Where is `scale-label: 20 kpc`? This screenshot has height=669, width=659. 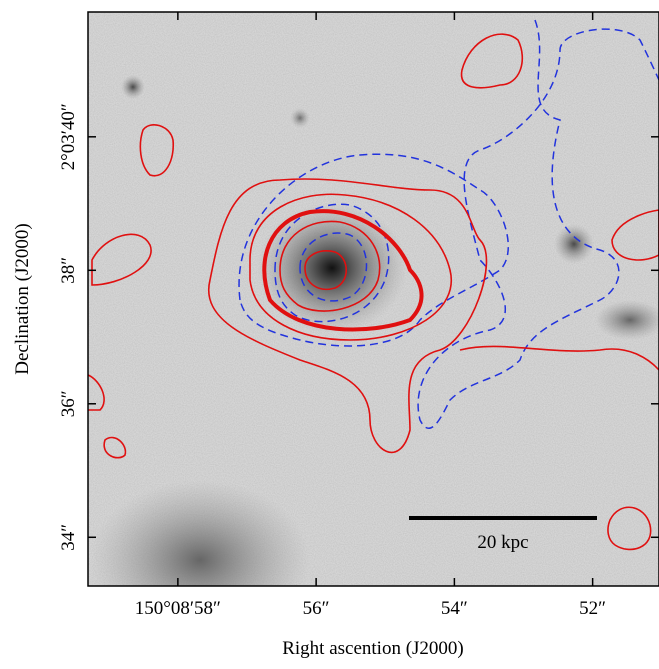 scale-label: 20 kpc is located at coordinates (502, 542).